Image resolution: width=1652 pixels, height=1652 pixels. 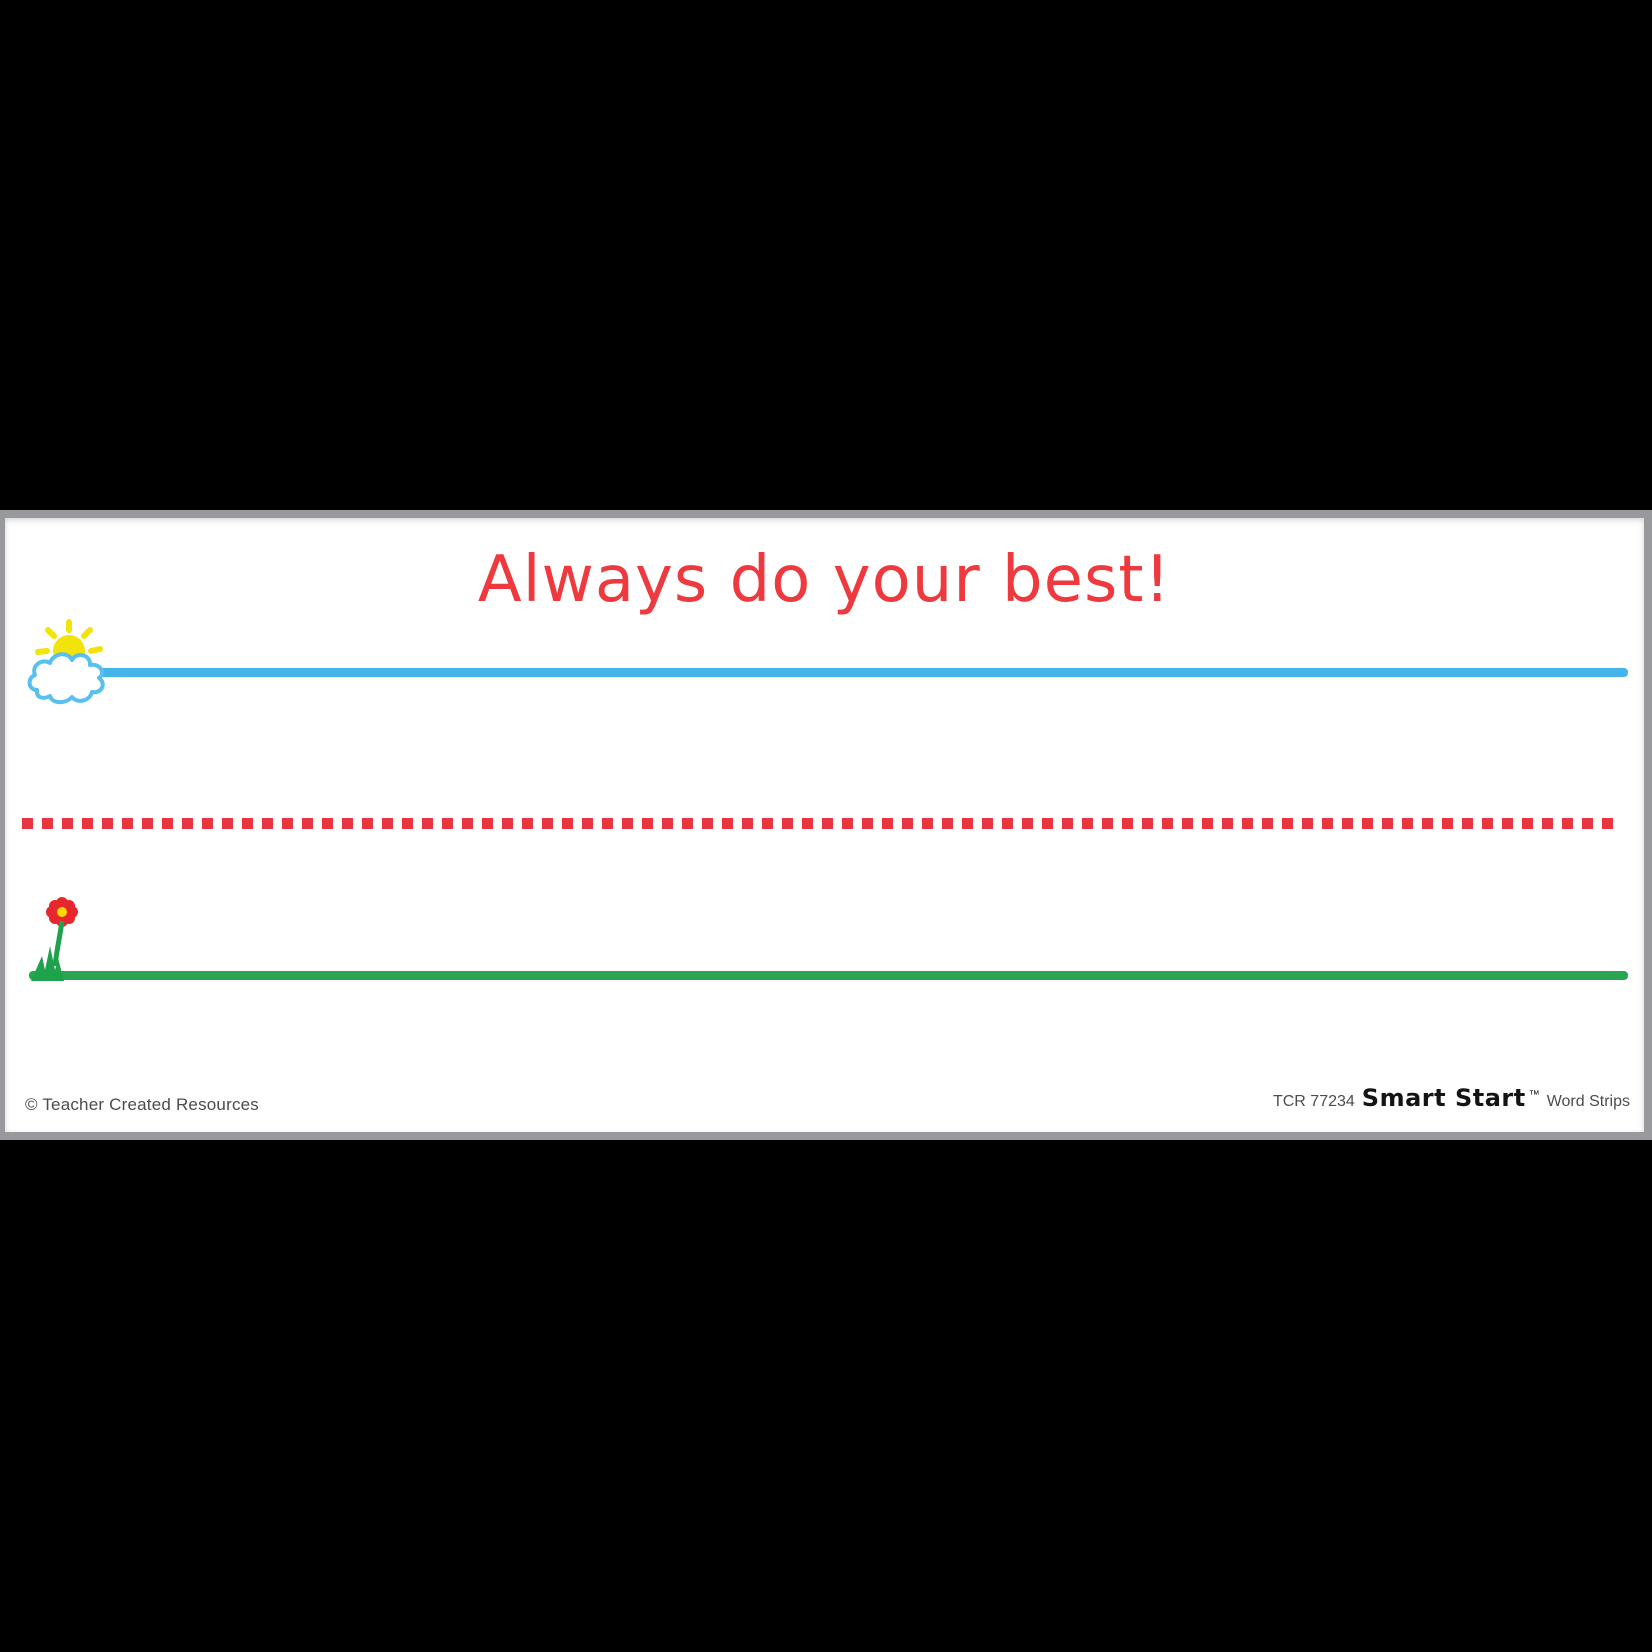 I want to click on trademark-symbol: ™, so click(x=1534, y=1095).